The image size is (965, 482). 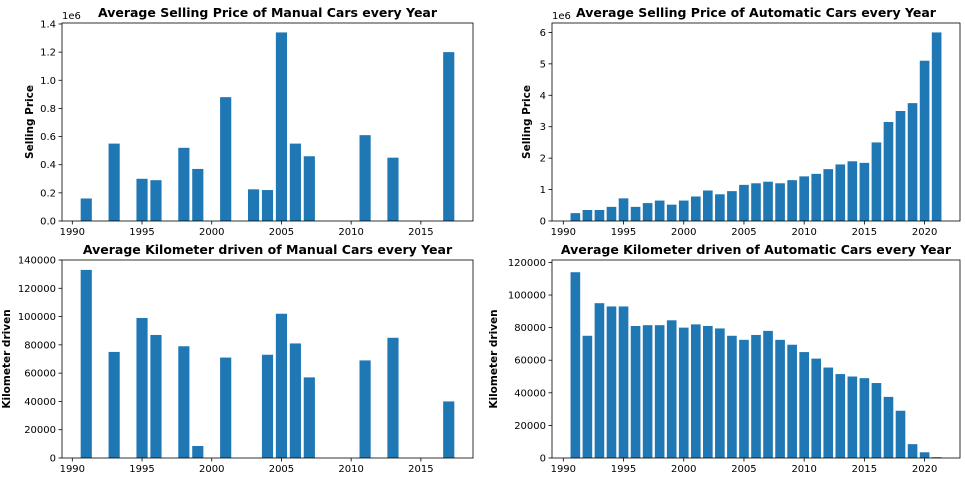 I want to click on y-tick-label: 0.2, so click(x=48, y=193).